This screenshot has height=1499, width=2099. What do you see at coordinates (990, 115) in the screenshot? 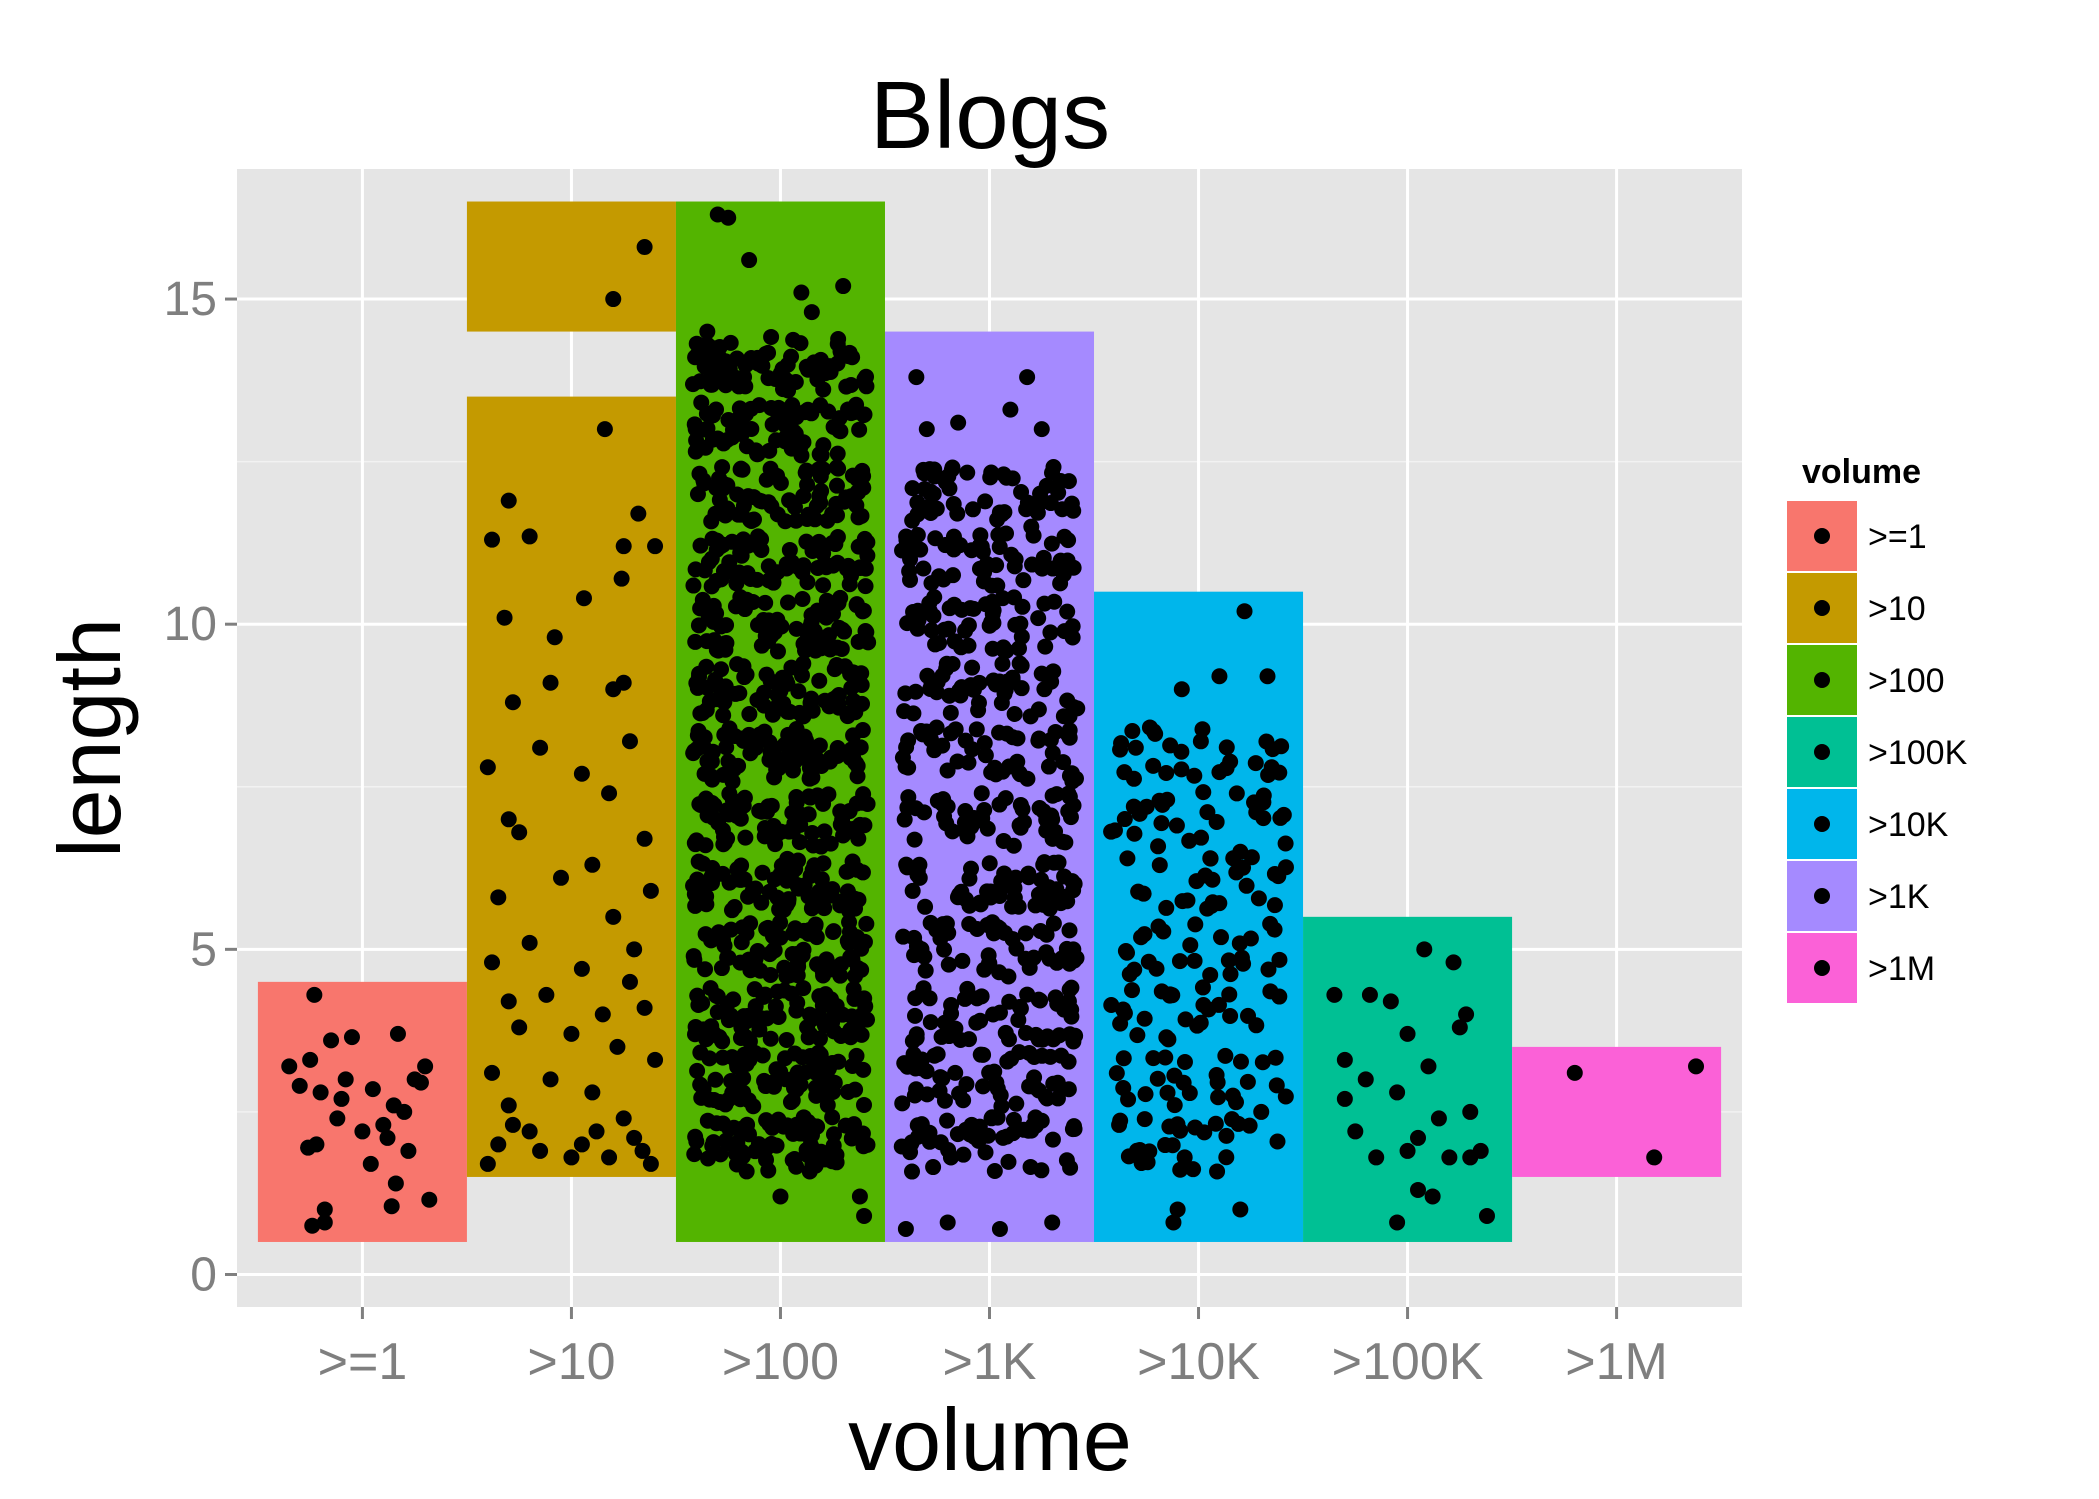
I see `chart-title: Blogs` at bounding box center [990, 115].